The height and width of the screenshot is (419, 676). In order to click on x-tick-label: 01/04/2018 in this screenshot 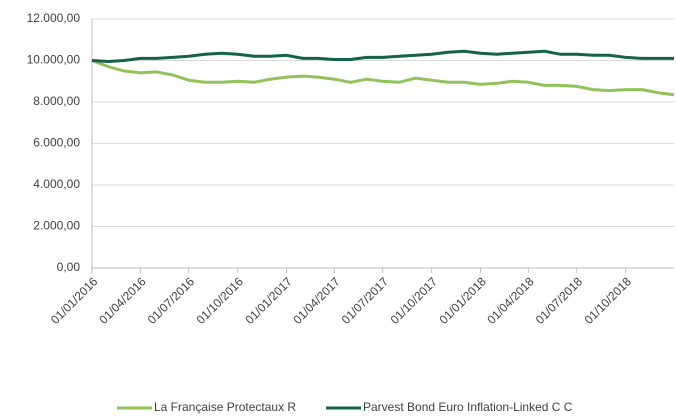, I will do `click(510, 300)`.